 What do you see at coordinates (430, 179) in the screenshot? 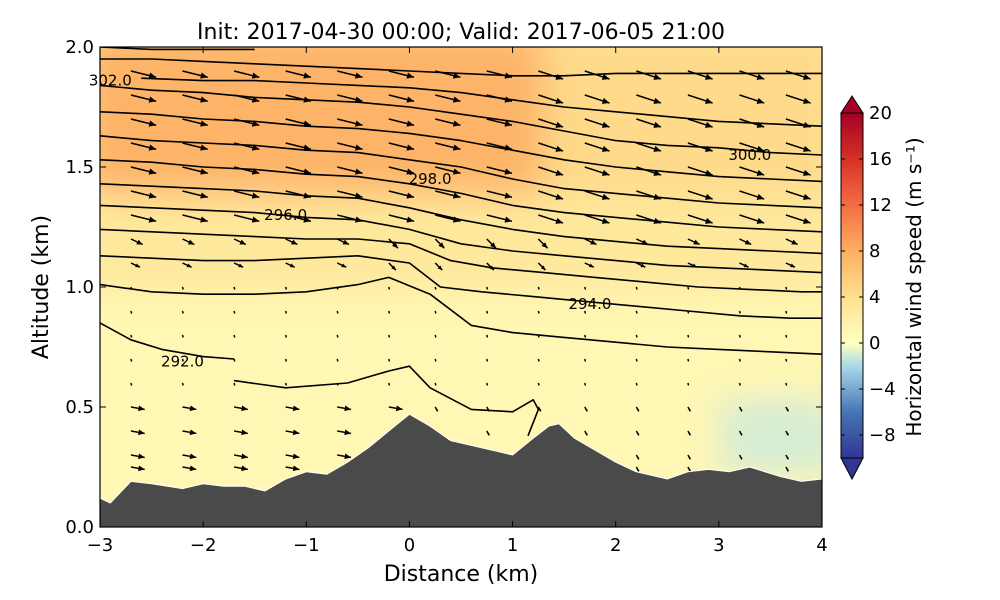
I see `contour-label: 298.0` at bounding box center [430, 179].